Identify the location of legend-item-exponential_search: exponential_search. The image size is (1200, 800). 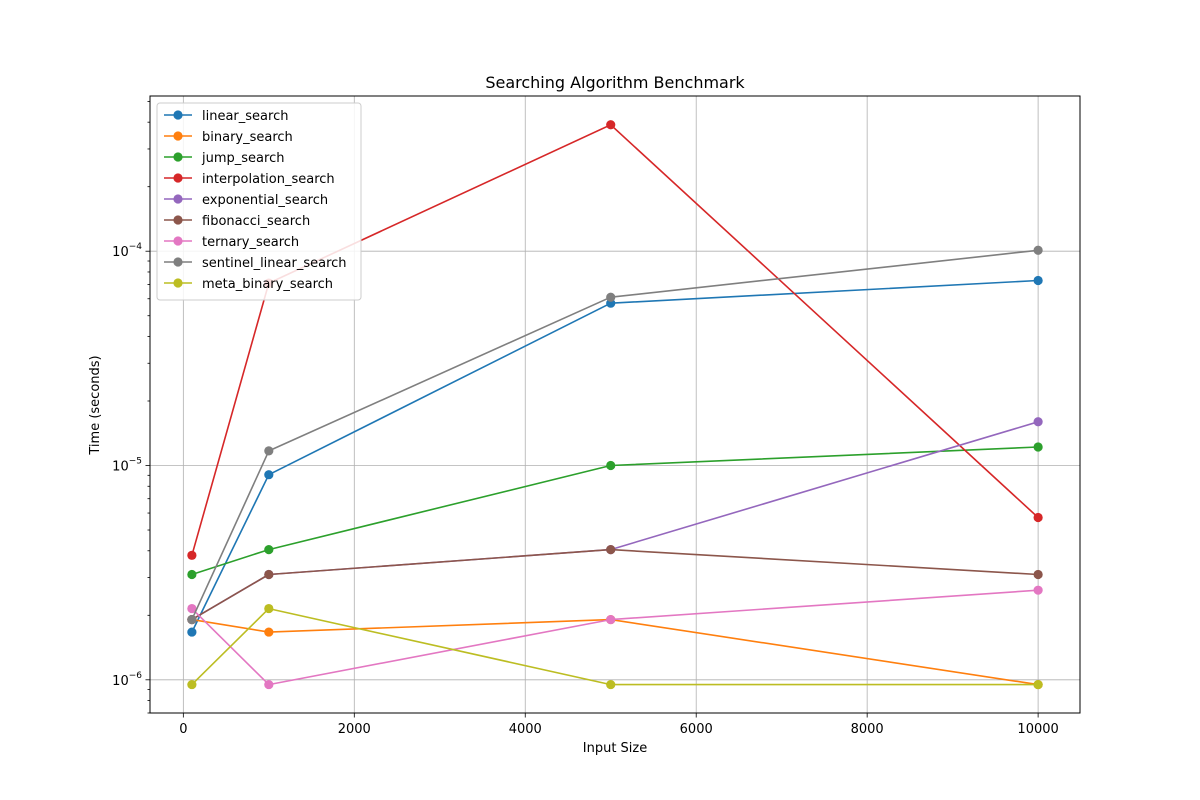
(246, 200).